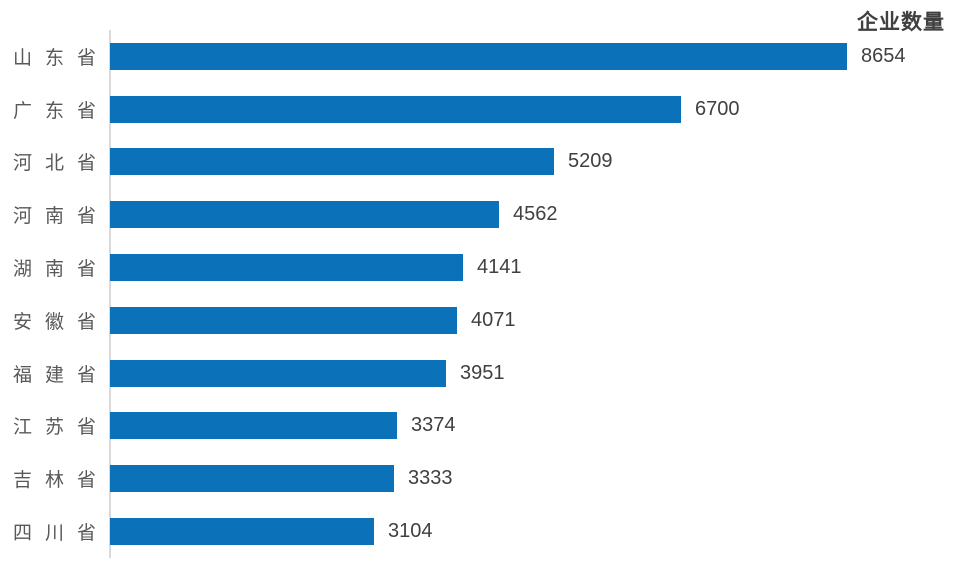  I want to click on bar-row: 广东省 6700, so click(479, 109).